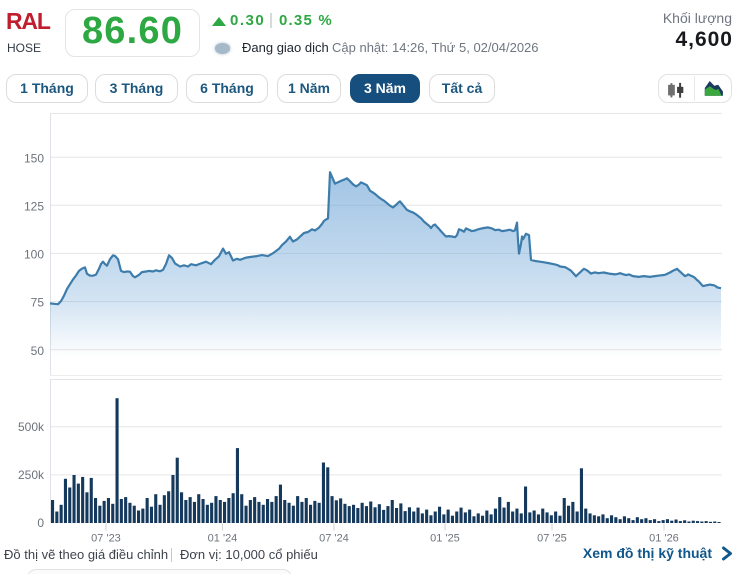 Image resolution: width=748 pixels, height=574 pixels. I want to click on svg-text: 0, so click(40, 523).